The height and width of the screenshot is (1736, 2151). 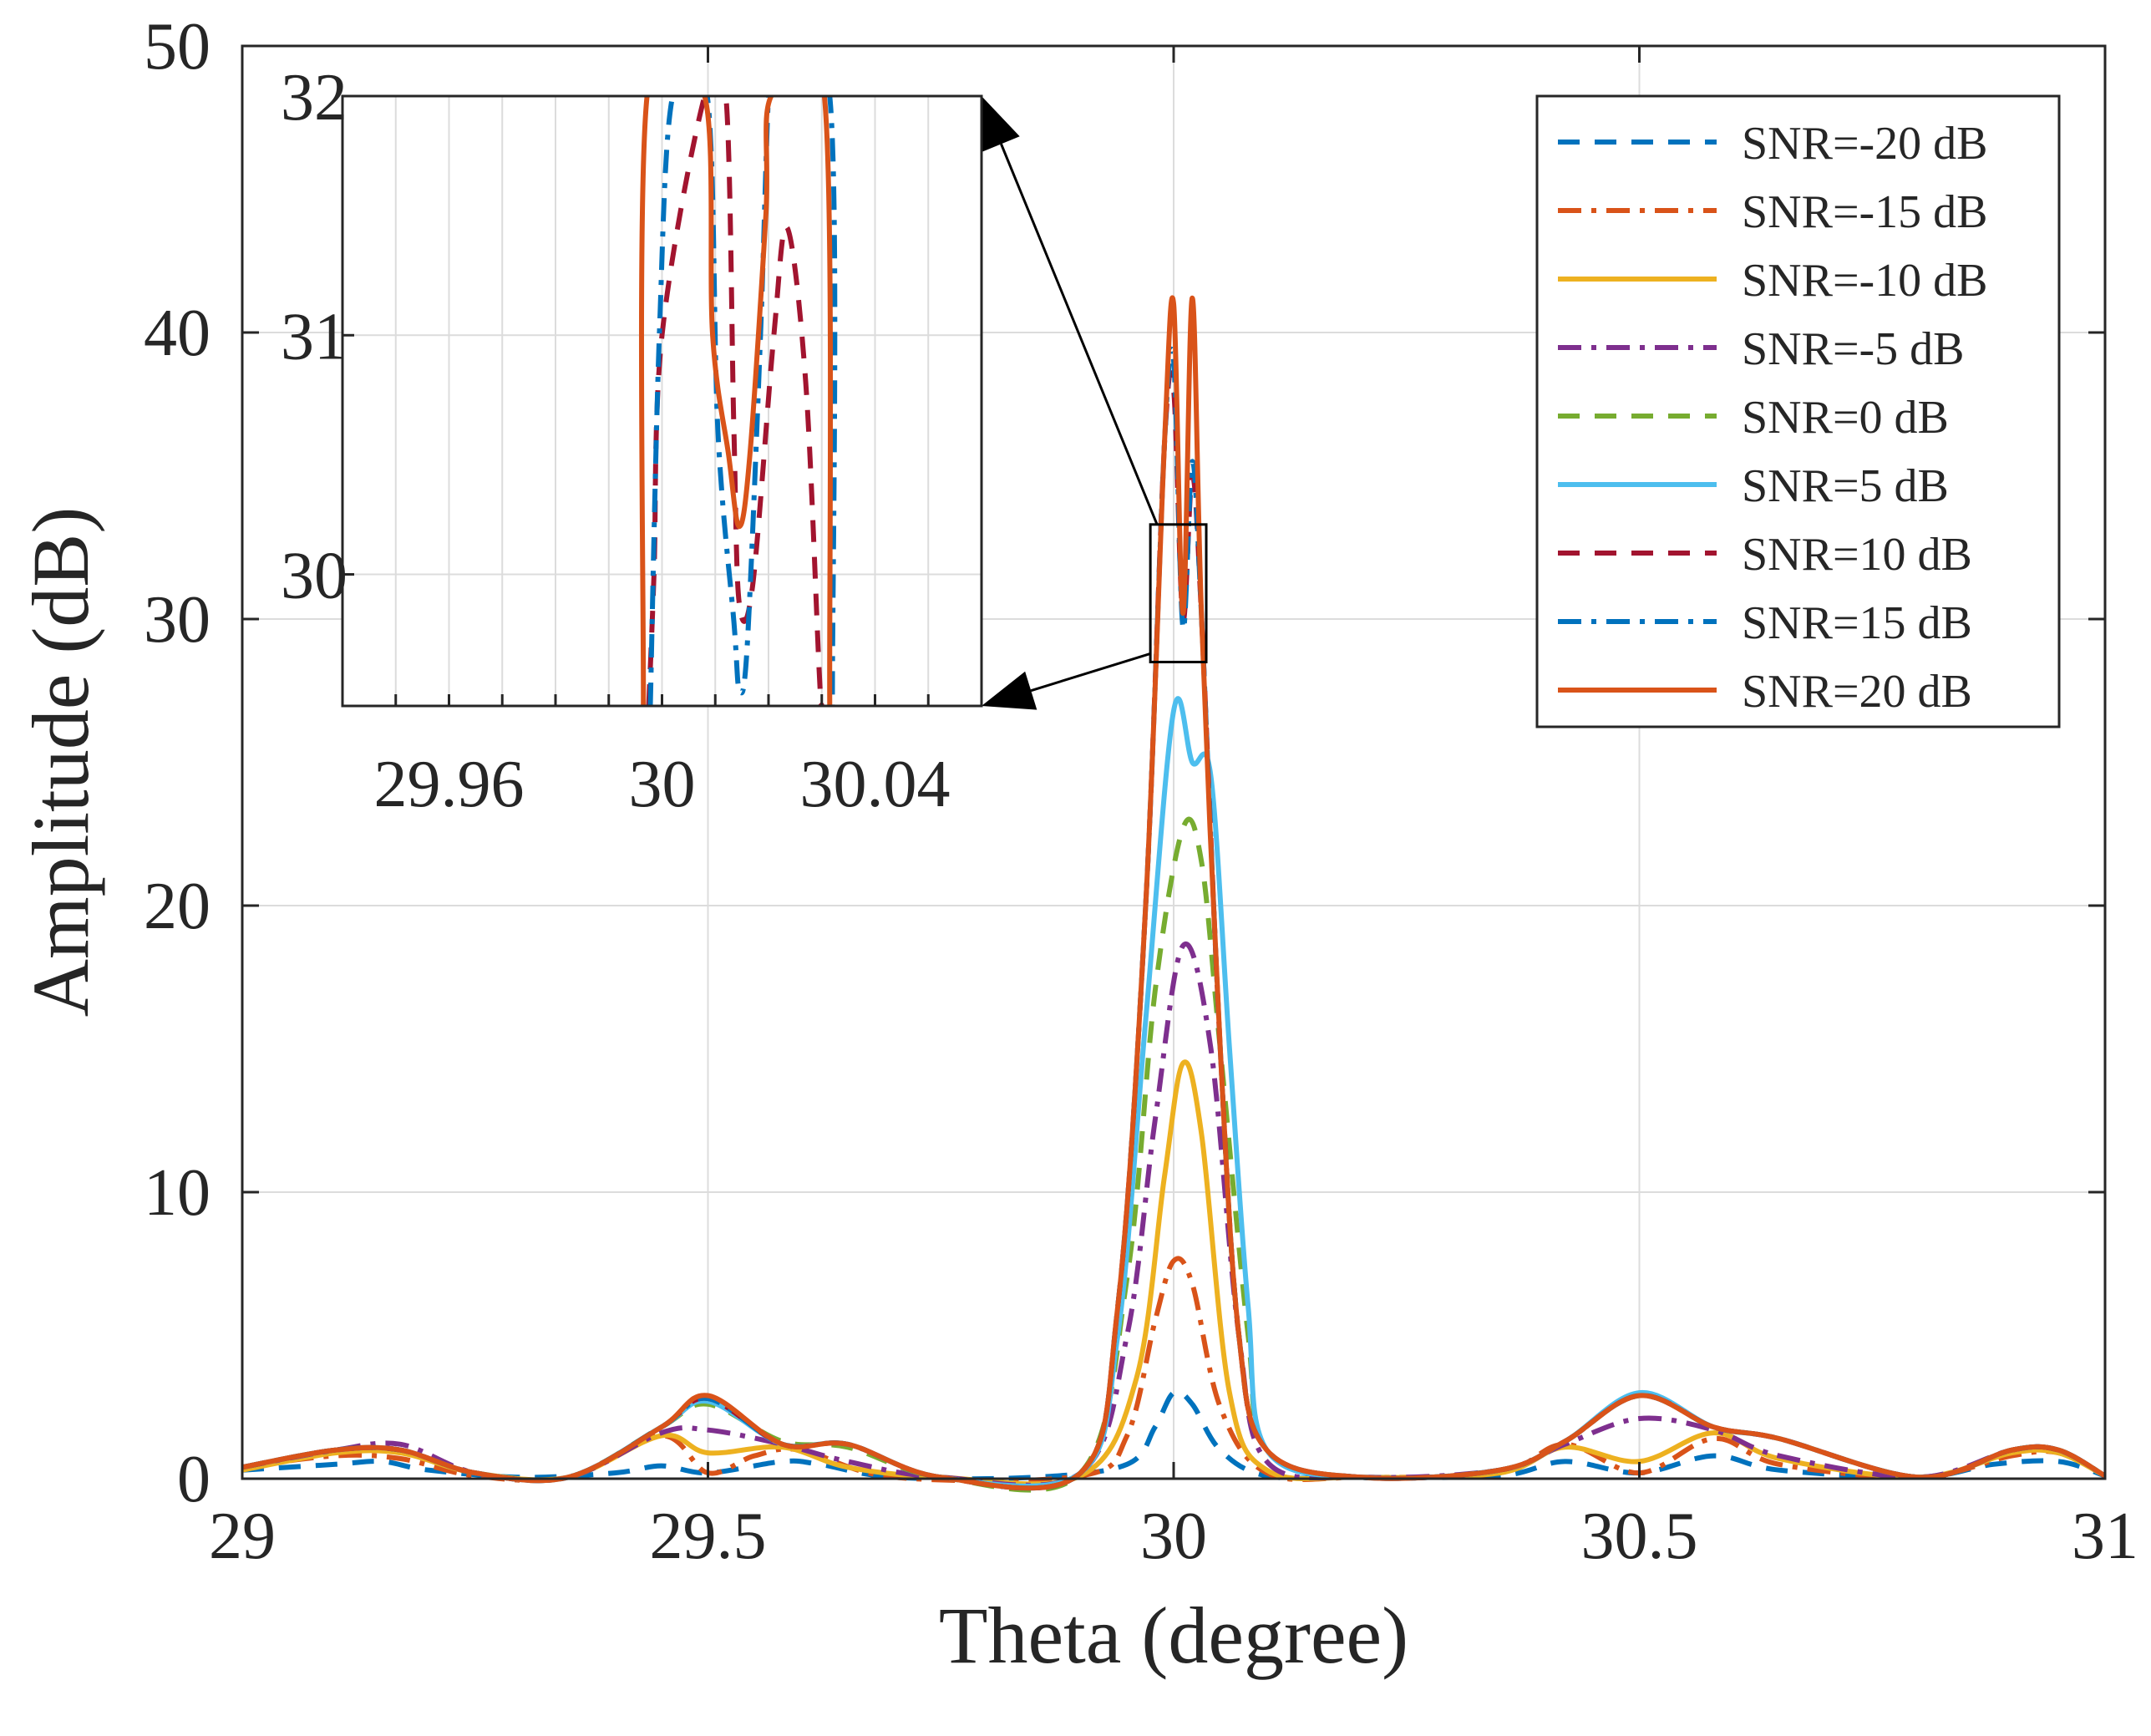 I want to click on inset-y-tick-label: 30, so click(x=314, y=576).